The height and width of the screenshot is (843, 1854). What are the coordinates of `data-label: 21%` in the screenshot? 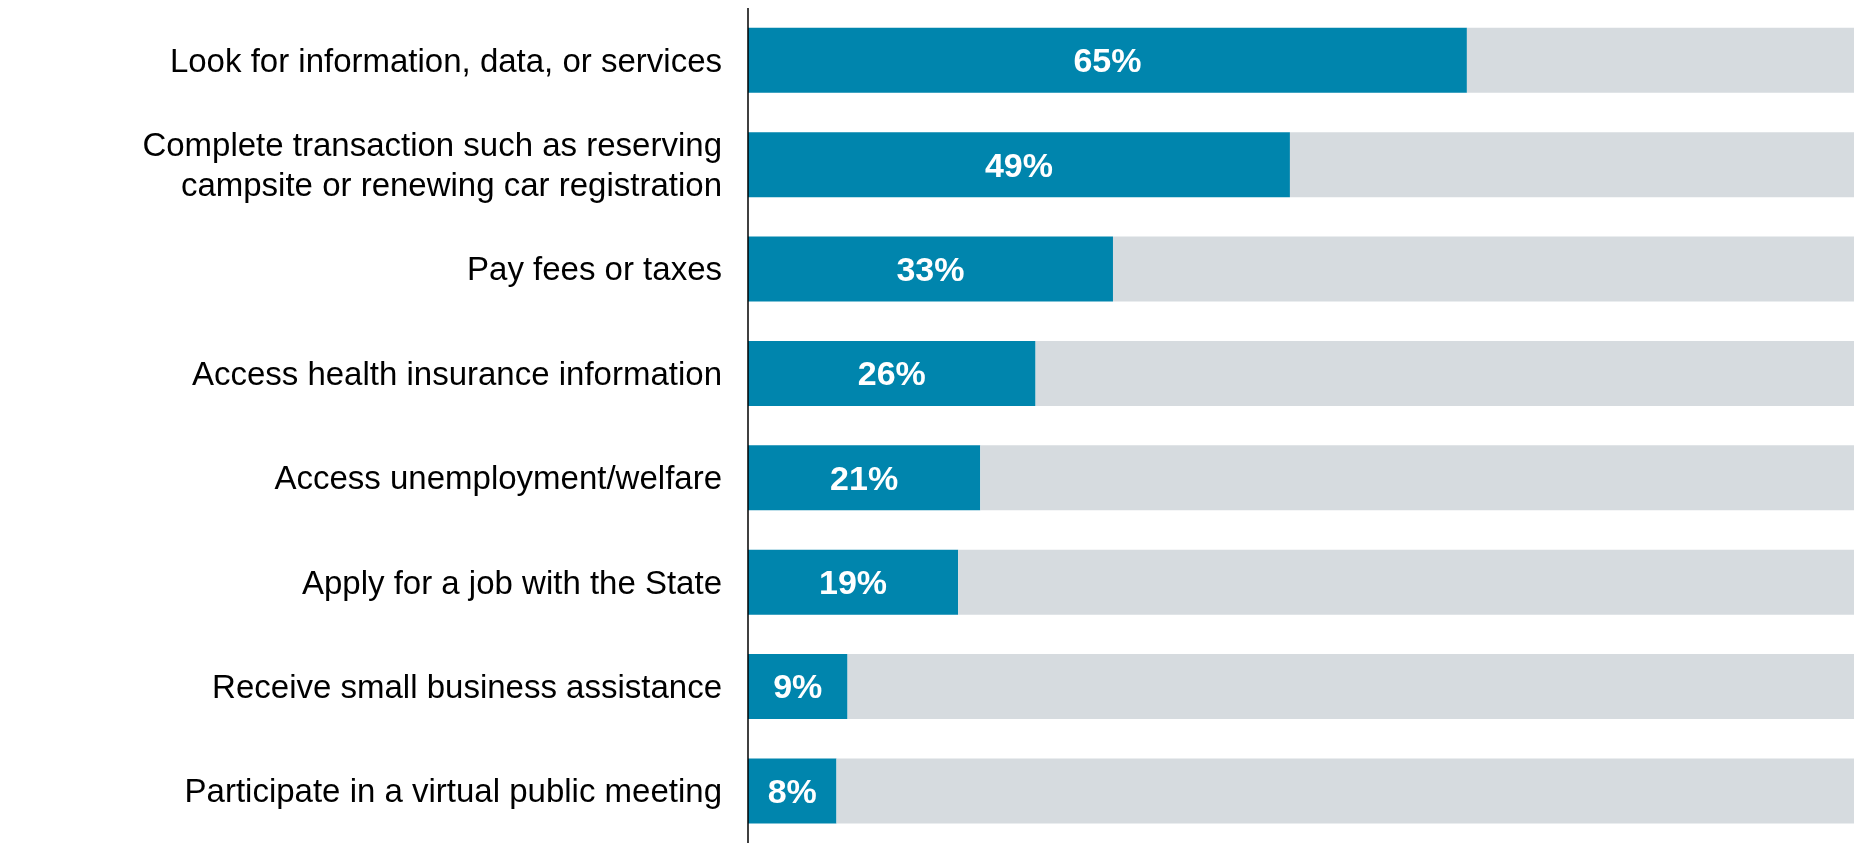 It's located at (864, 477).